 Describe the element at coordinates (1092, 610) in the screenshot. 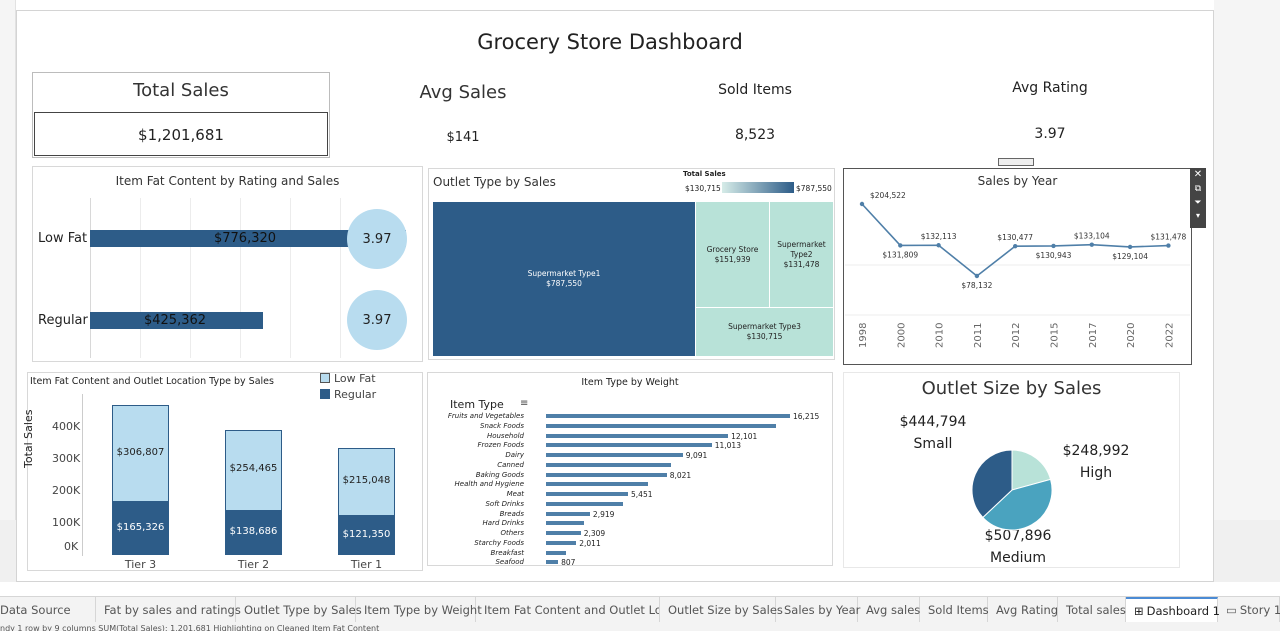

I see `tab-total-sales: Total sales` at that location.